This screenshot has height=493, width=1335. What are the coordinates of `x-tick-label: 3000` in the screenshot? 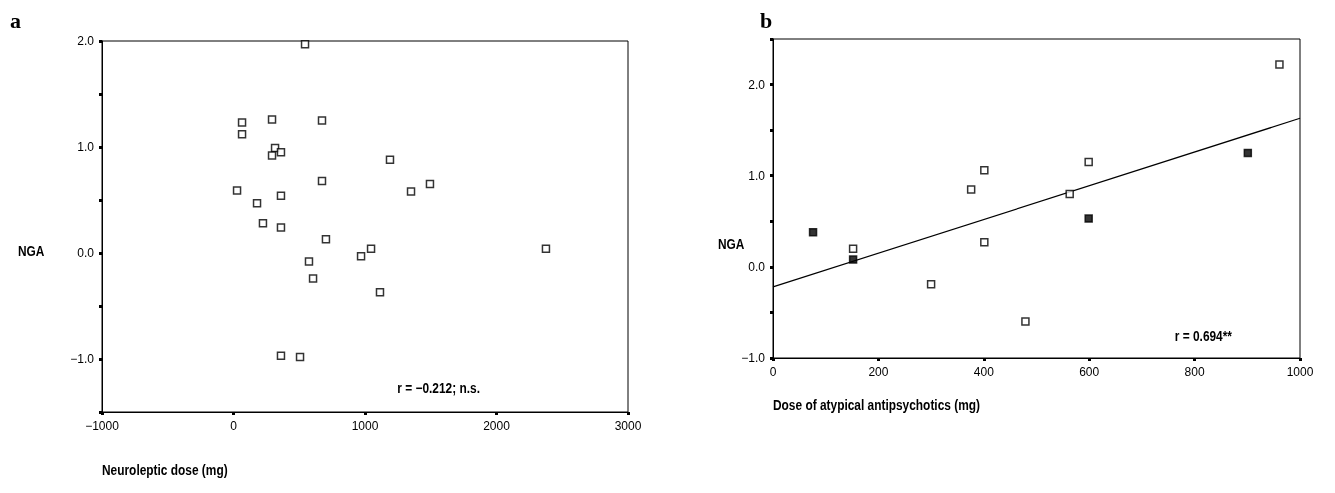 It's located at (628, 426).